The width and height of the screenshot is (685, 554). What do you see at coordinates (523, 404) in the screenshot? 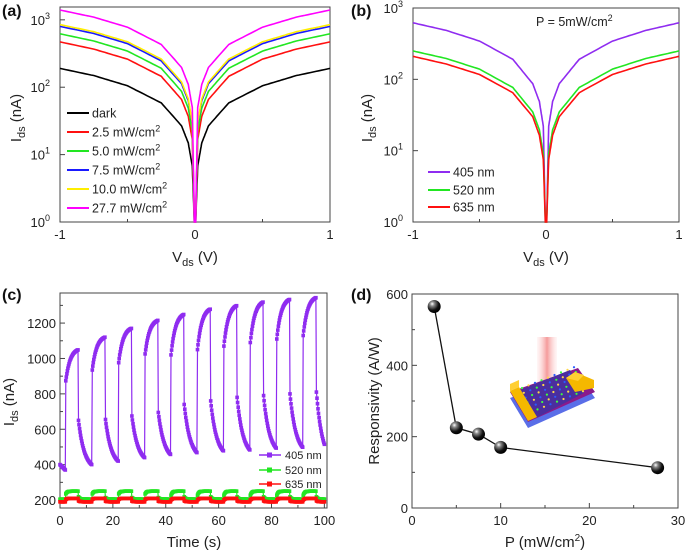
I see `electrode-left` at bounding box center [523, 404].